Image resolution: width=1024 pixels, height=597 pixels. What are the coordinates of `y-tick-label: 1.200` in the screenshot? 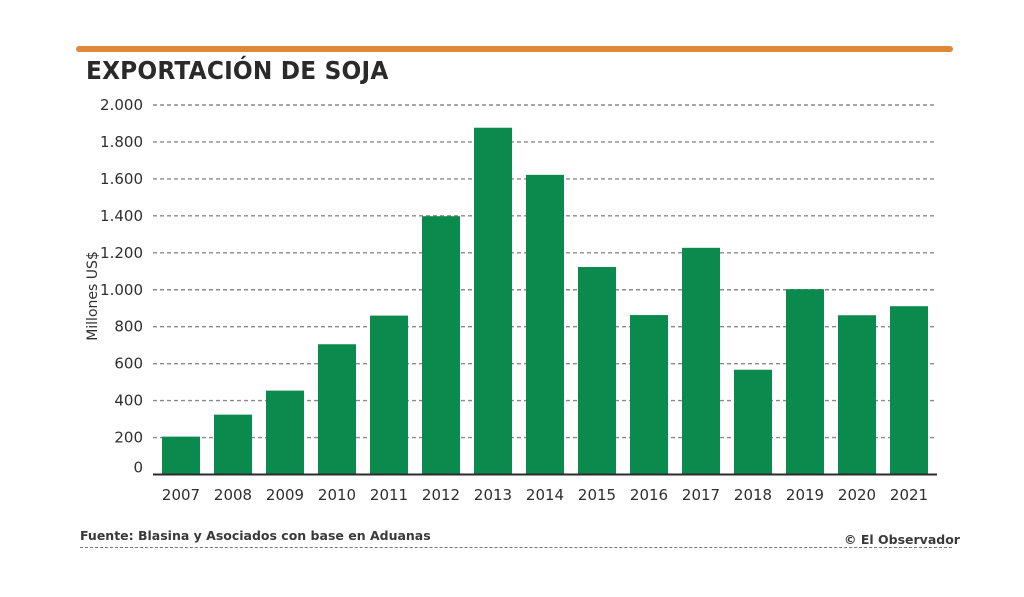 It's located at (121, 253).